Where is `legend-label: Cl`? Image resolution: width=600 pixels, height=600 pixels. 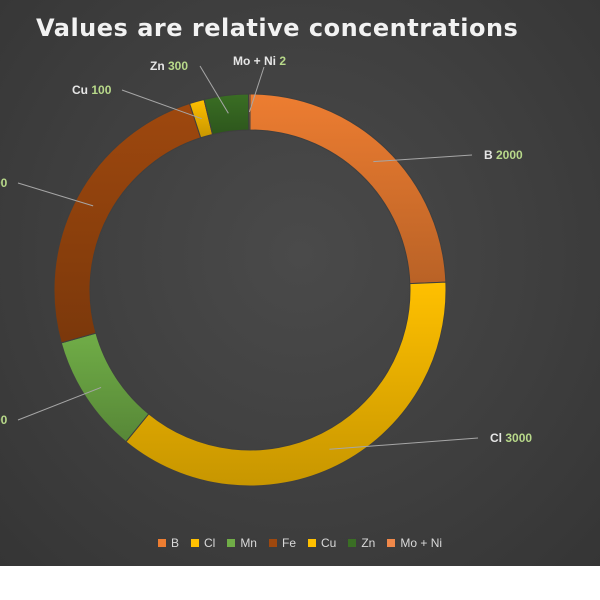
legend-label: Cl is located at coordinates (209, 543).